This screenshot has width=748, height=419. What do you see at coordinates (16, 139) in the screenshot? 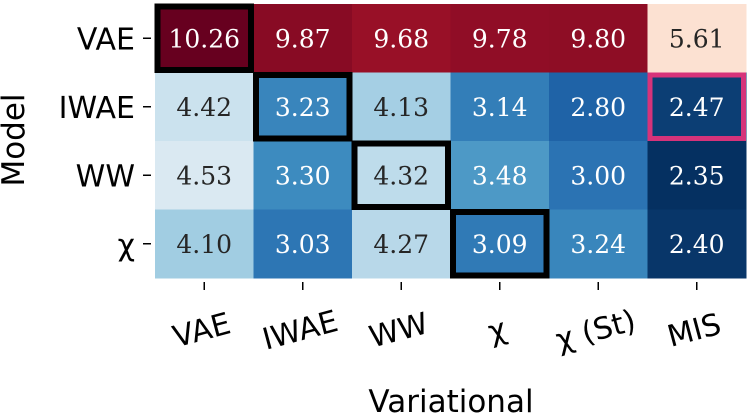
I see `y-axis-title: Model` at bounding box center [16, 139].